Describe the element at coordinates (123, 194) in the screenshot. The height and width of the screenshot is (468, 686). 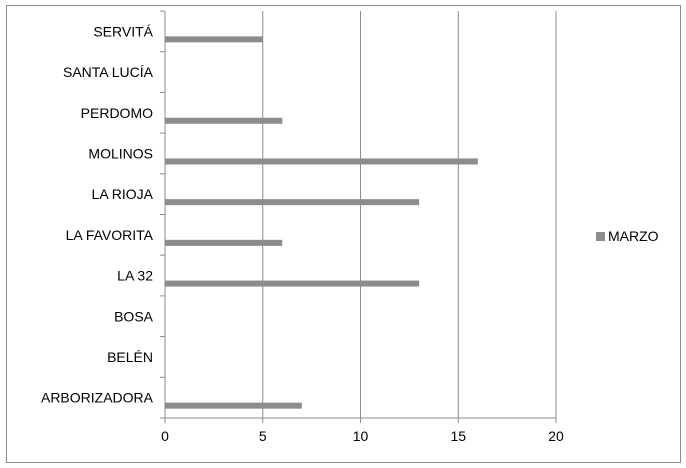
I see `category-label: LA RIOJA` at that location.